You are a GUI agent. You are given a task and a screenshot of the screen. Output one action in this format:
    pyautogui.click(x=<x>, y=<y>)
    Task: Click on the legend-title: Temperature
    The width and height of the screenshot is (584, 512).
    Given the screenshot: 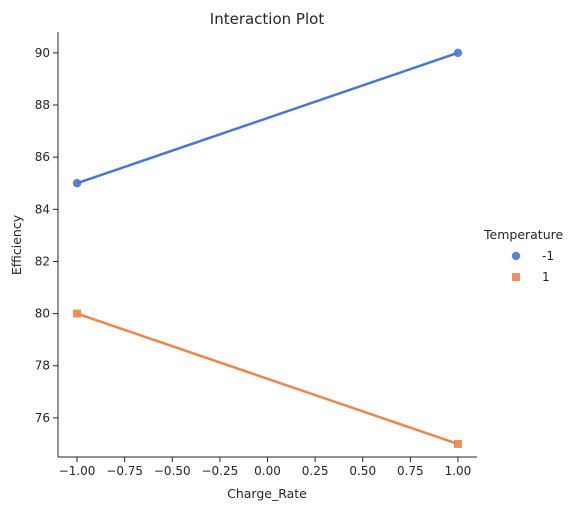 What is the action you would take?
    pyautogui.click(x=523, y=234)
    